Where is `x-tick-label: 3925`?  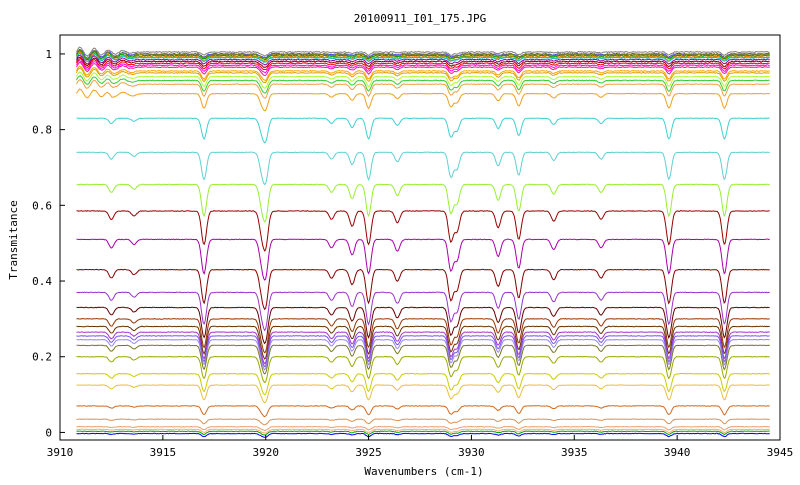
x-tick-label: 3925 is located at coordinates (368, 452).